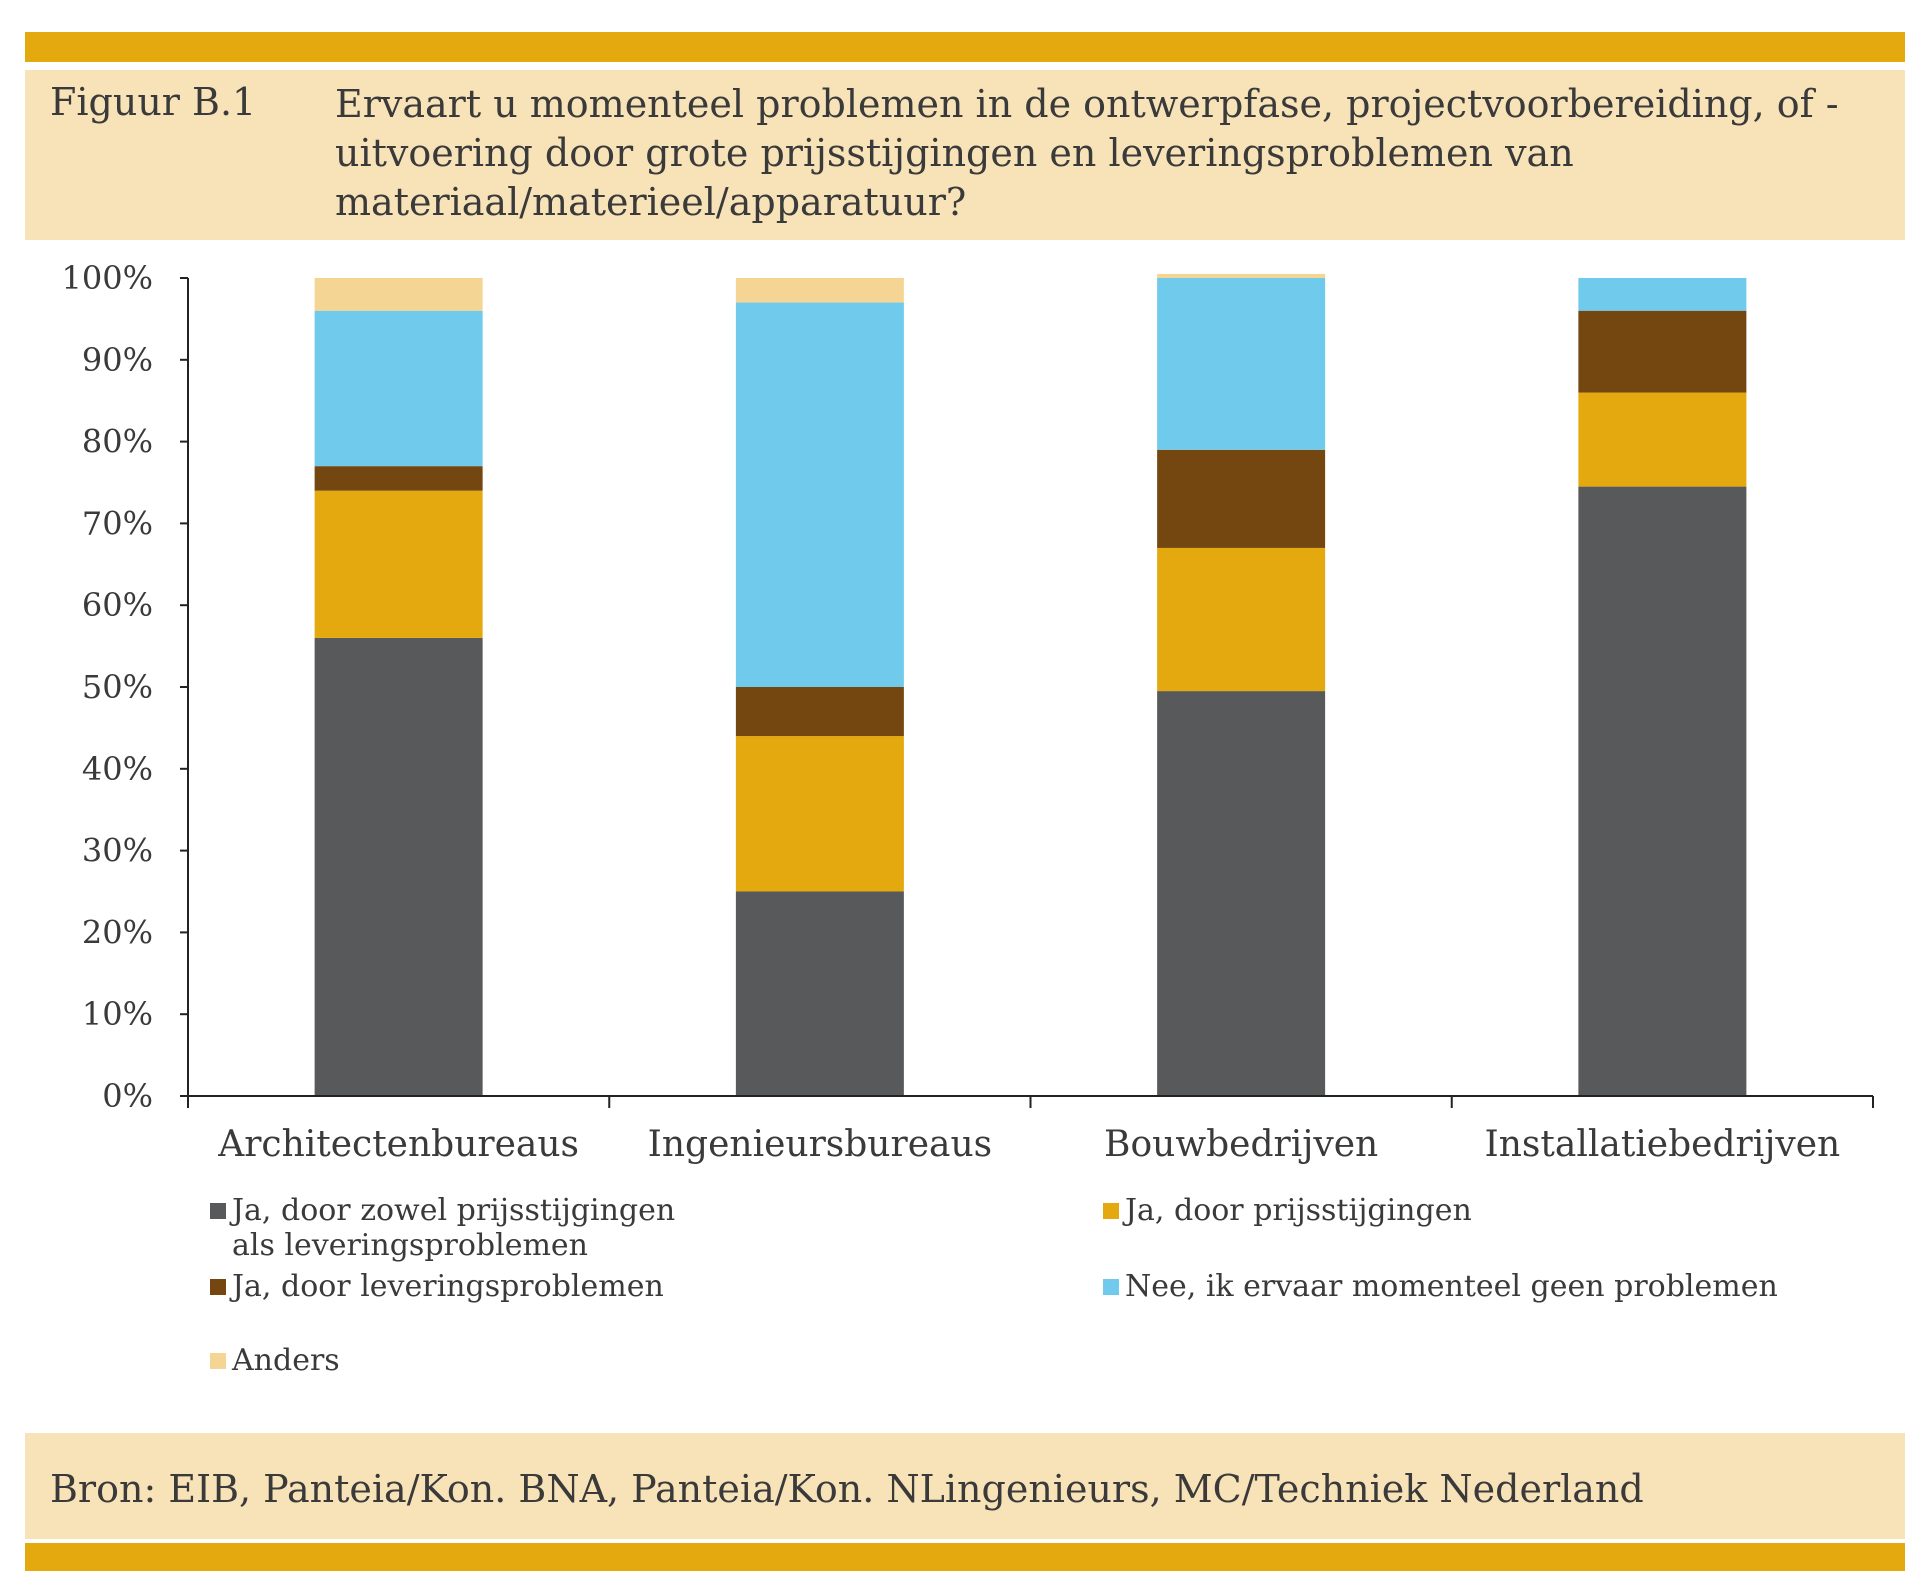 The width and height of the screenshot is (1920, 1583). I want to click on legend-label: Nee, ik ervaar momenteel geen problemen, so click(1451, 1286).